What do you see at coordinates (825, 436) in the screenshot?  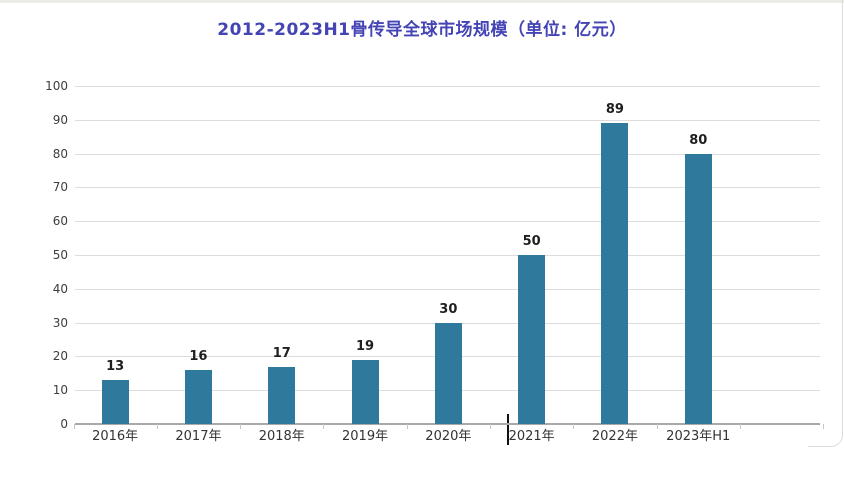 I see `right-border-corner` at bounding box center [825, 436].